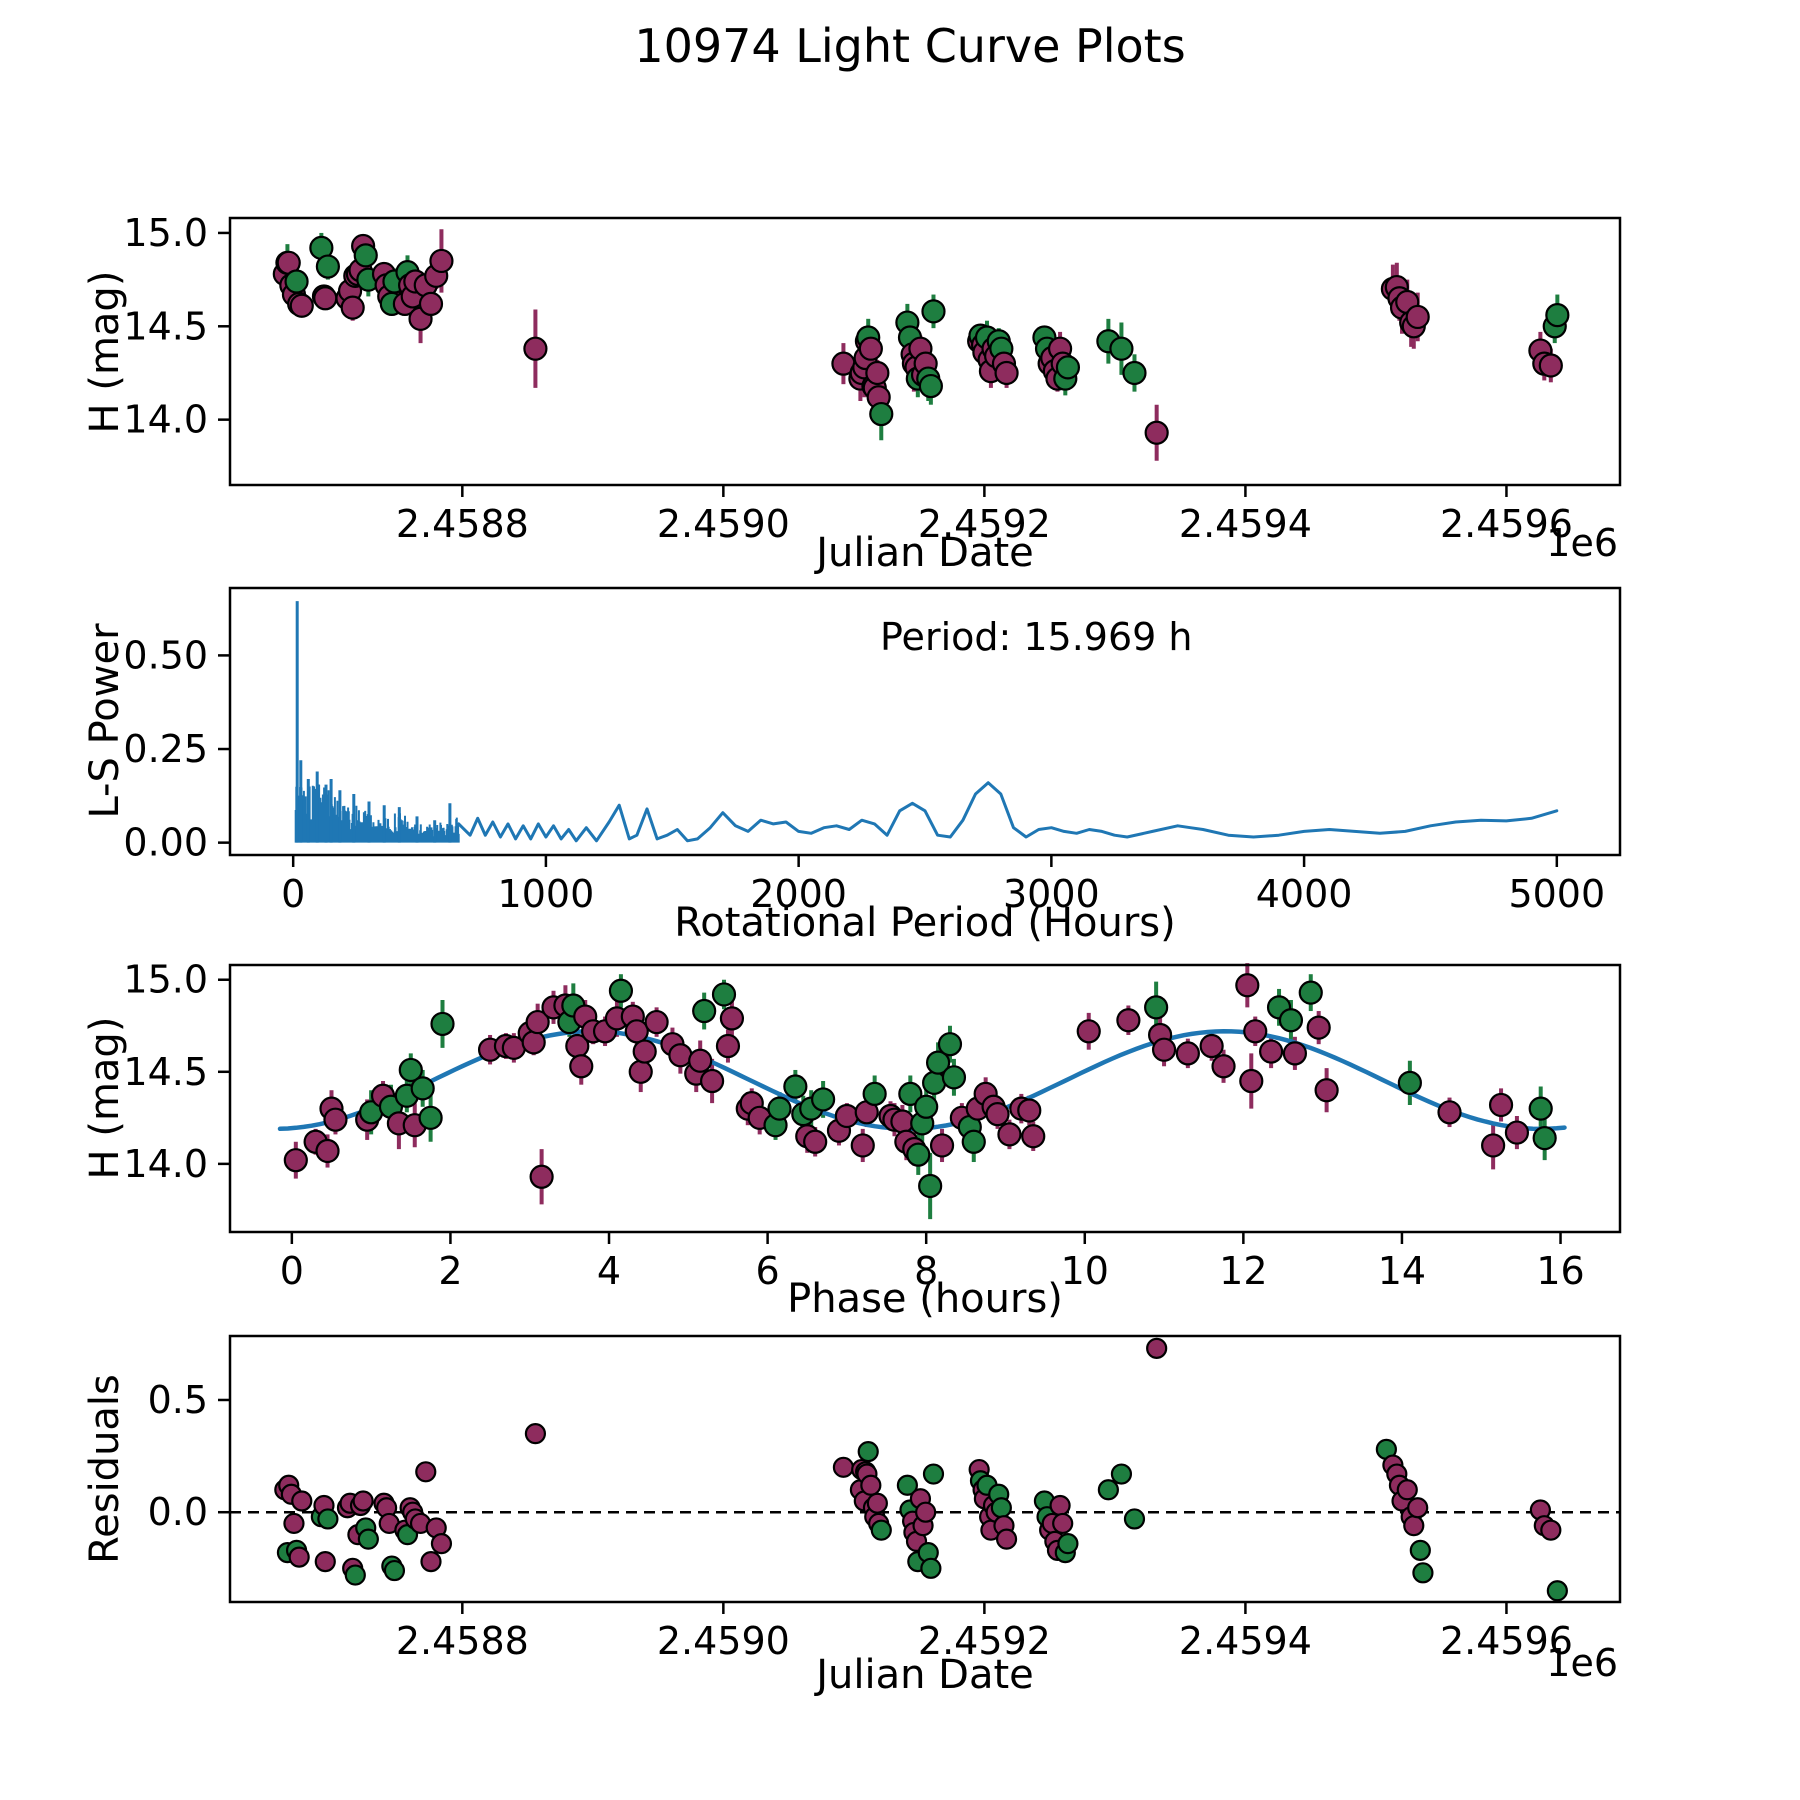  I want to click on x-tick-label: 2.4594, so click(1245, 1641).